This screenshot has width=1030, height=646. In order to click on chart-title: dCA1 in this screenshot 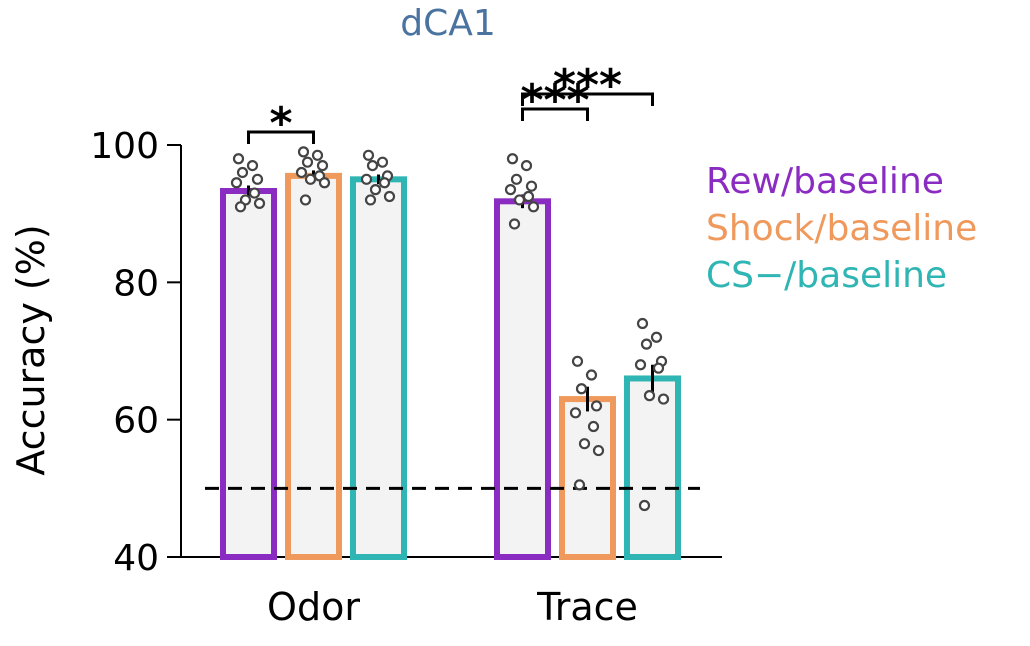, I will do `click(448, 23)`.